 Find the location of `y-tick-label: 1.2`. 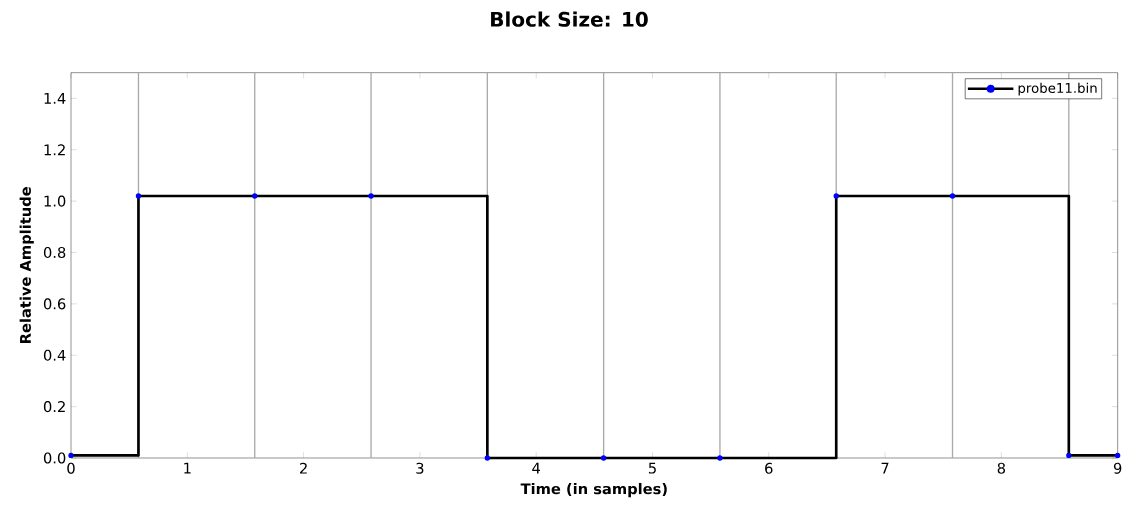

y-tick-label: 1.2 is located at coordinates (54, 150).